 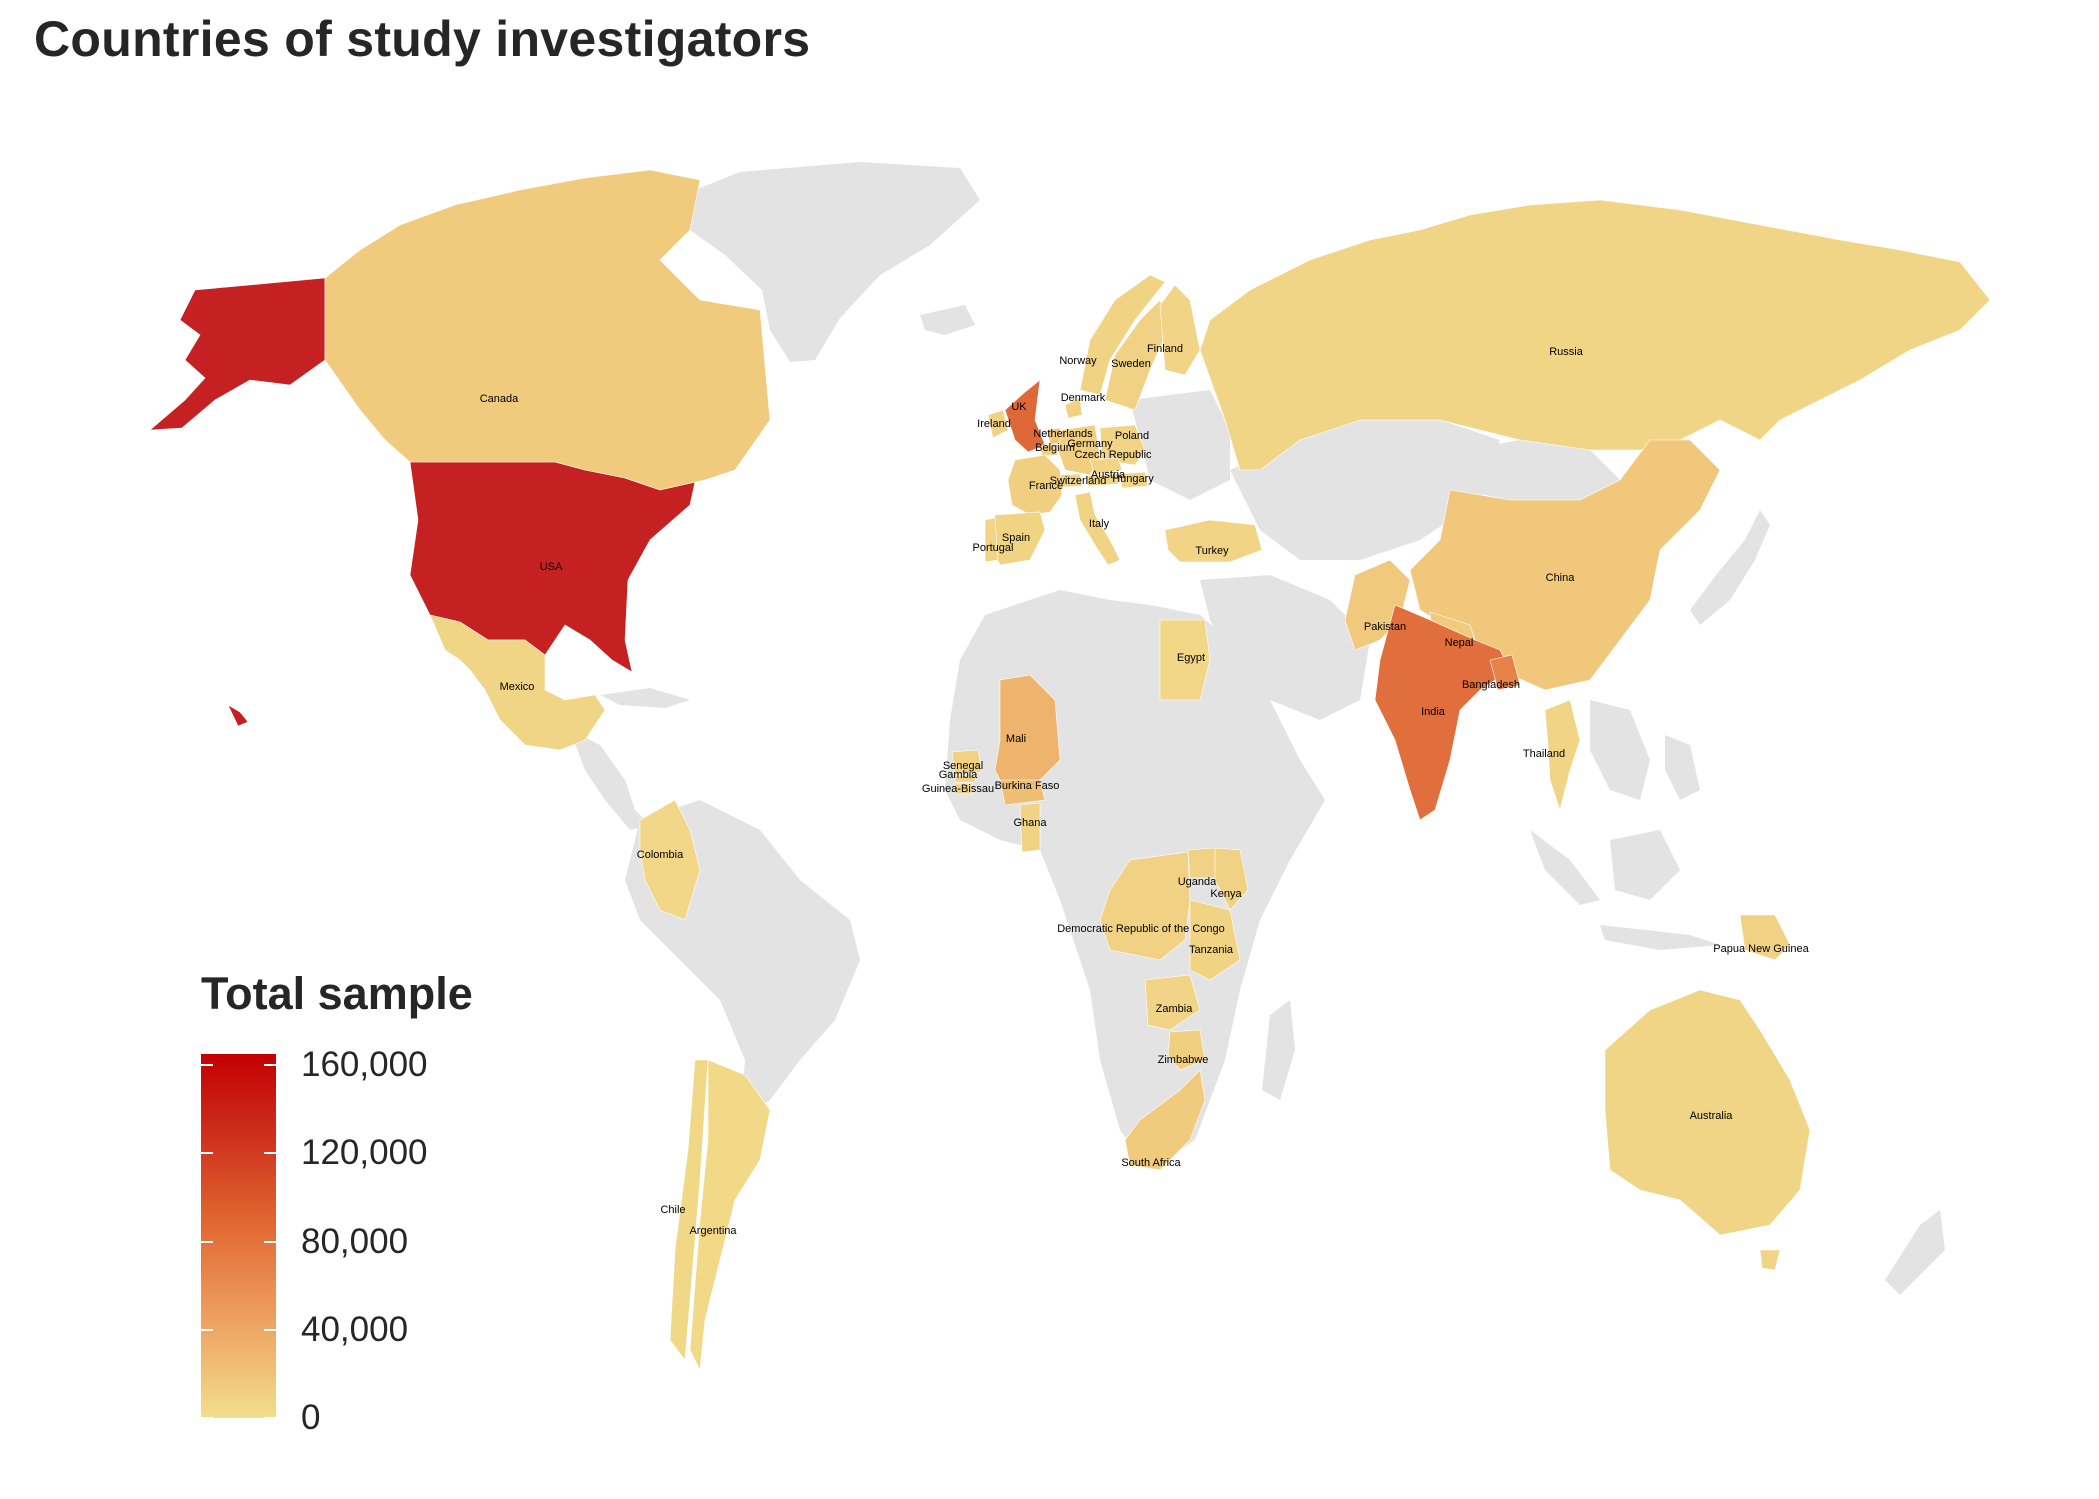 What do you see at coordinates (1027, 786) in the screenshot?
I see `label-burkina-faso: Burkina Faso` at bounding box center [1027, 786].